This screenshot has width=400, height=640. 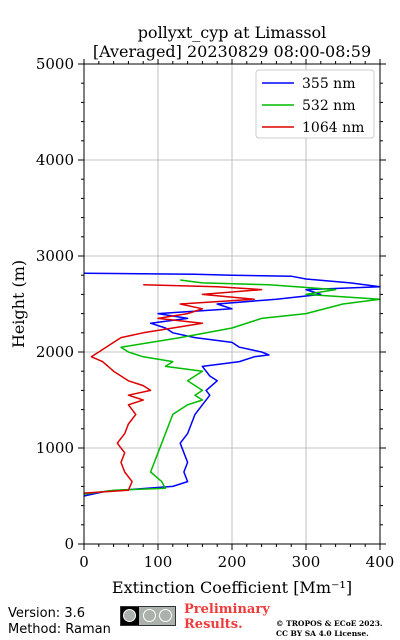 What do you see at coordinates (46, 613) in the screenshot?
I see `version-text: Version: 3.6` at bounding box center [46, 613].